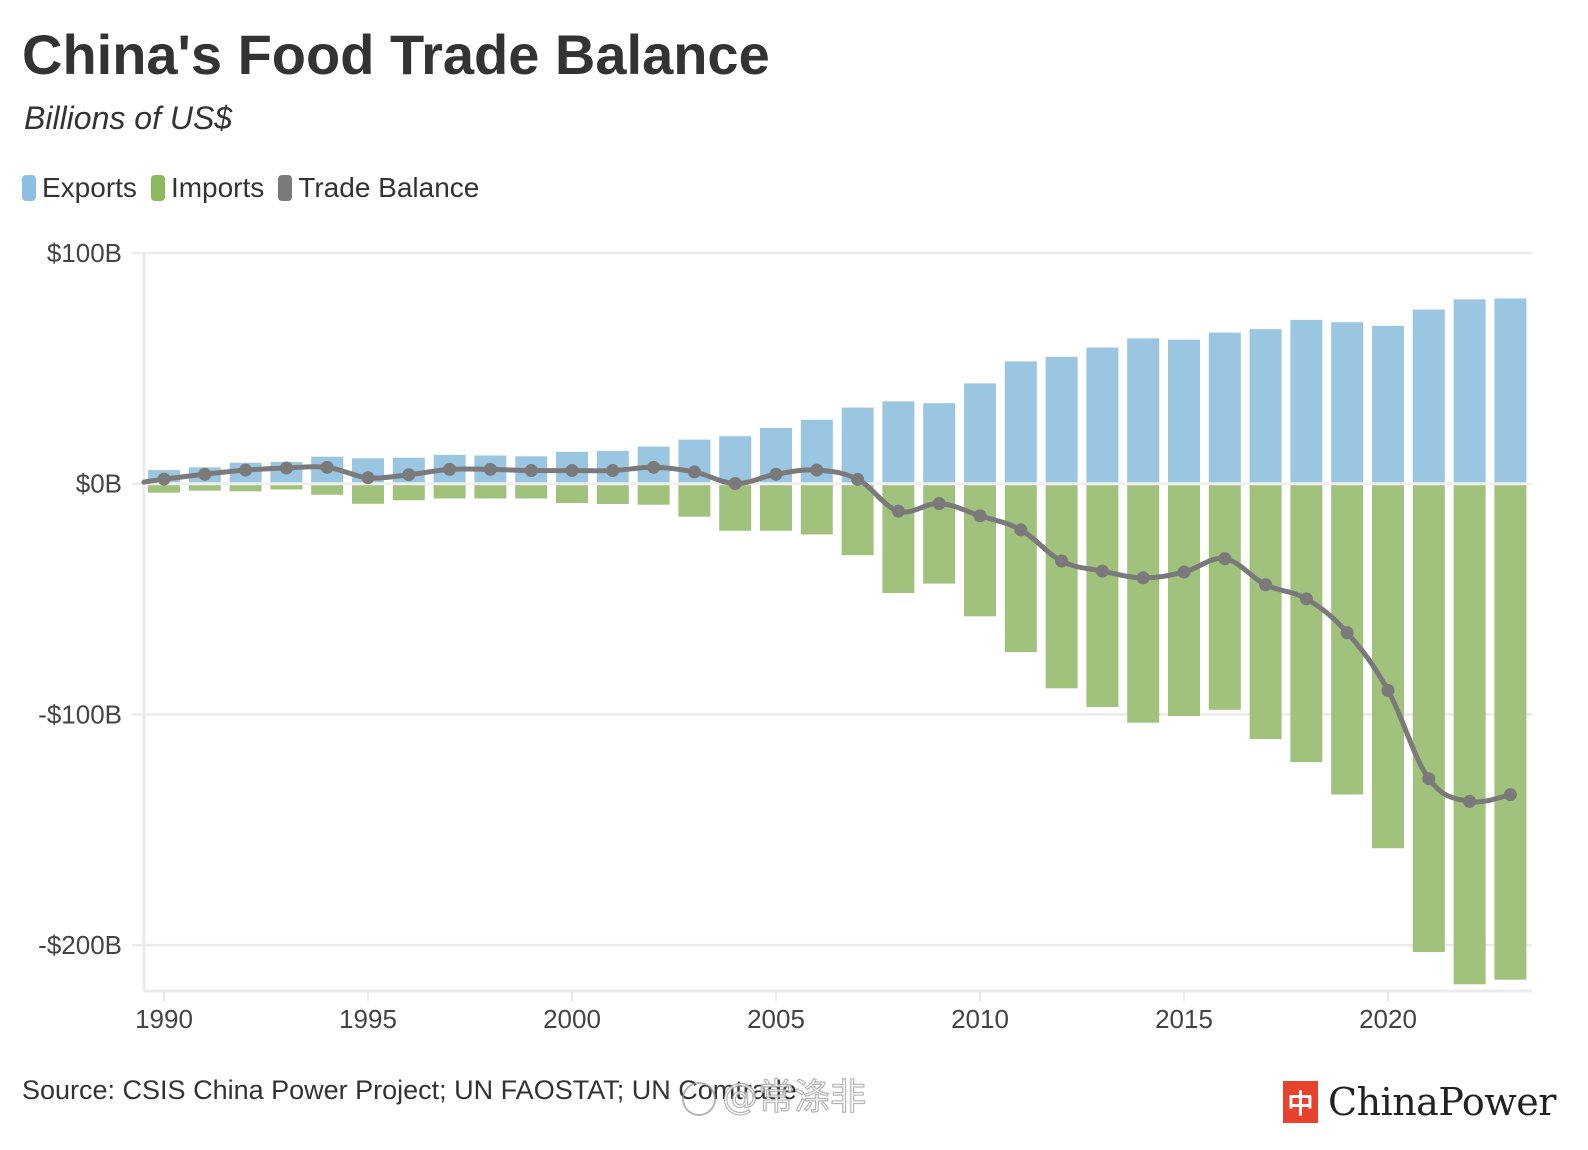 The height and width of the screenshot is (1150, 1588). I want to click on brand: 中 ChinaPower, so click(1419, 1102).